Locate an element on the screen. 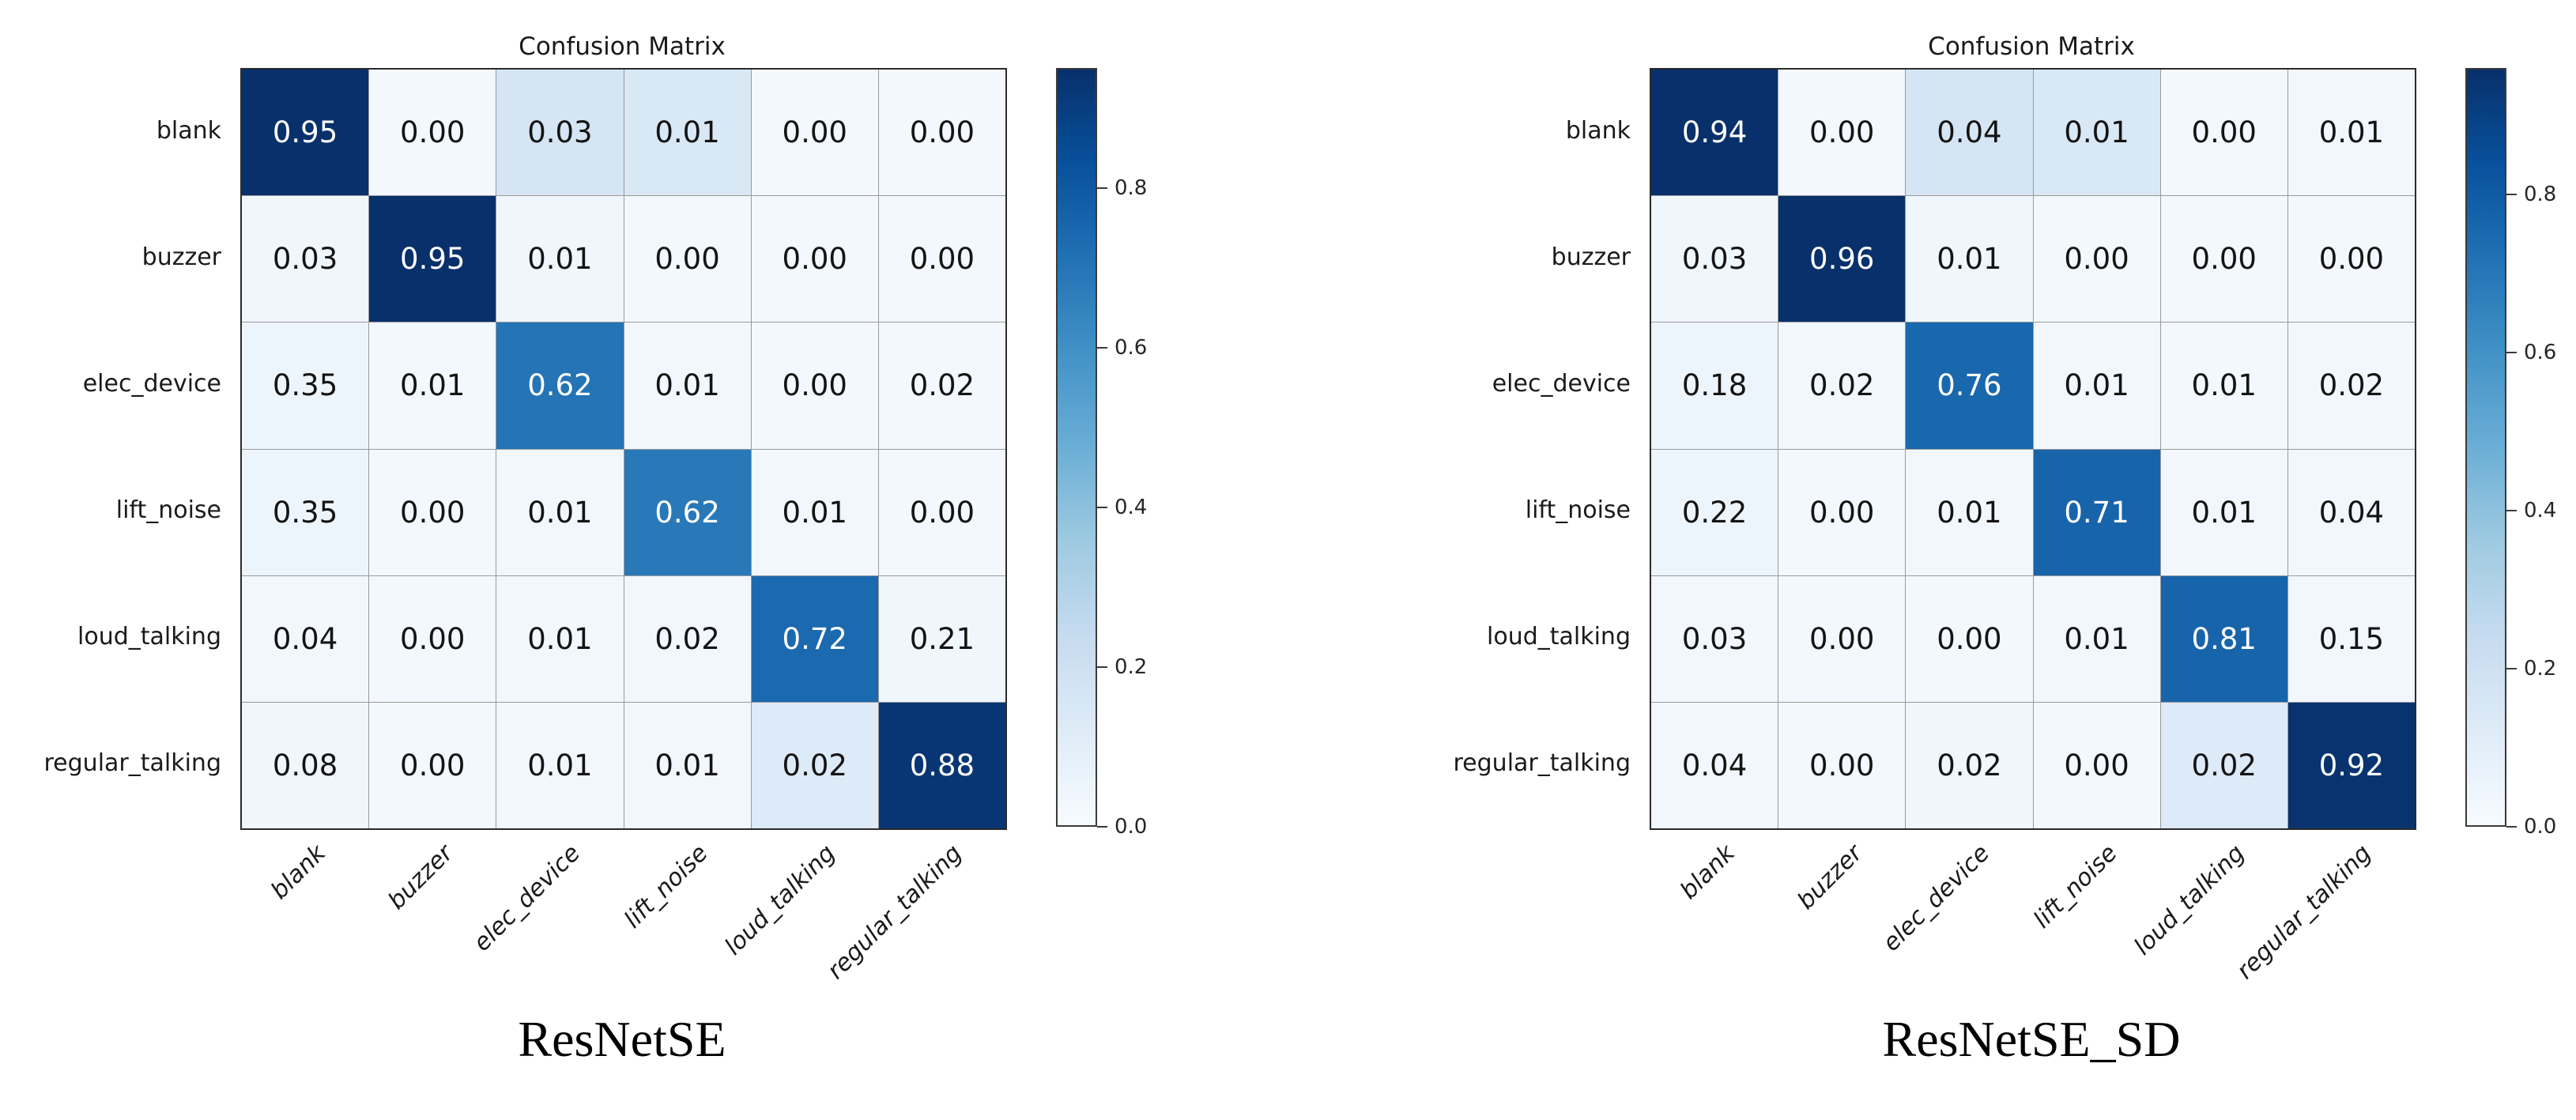  matrix-cell-regular_talking-lift_noise: 0.01 is located at coordinates (687, 765).